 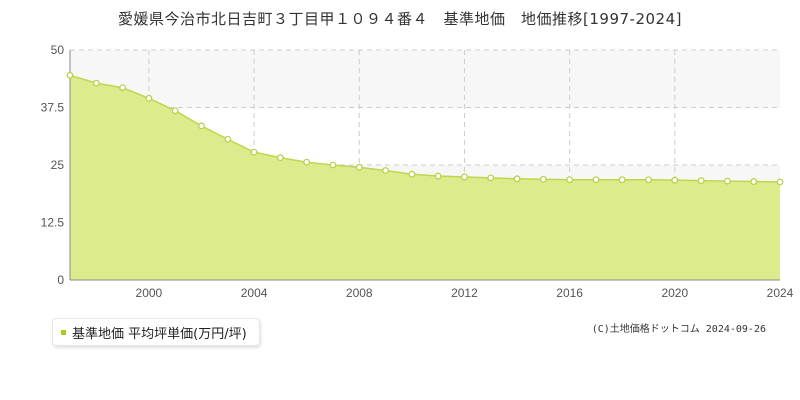 I want to click on x-tick-label: 2008, so click(x=359, y=293).